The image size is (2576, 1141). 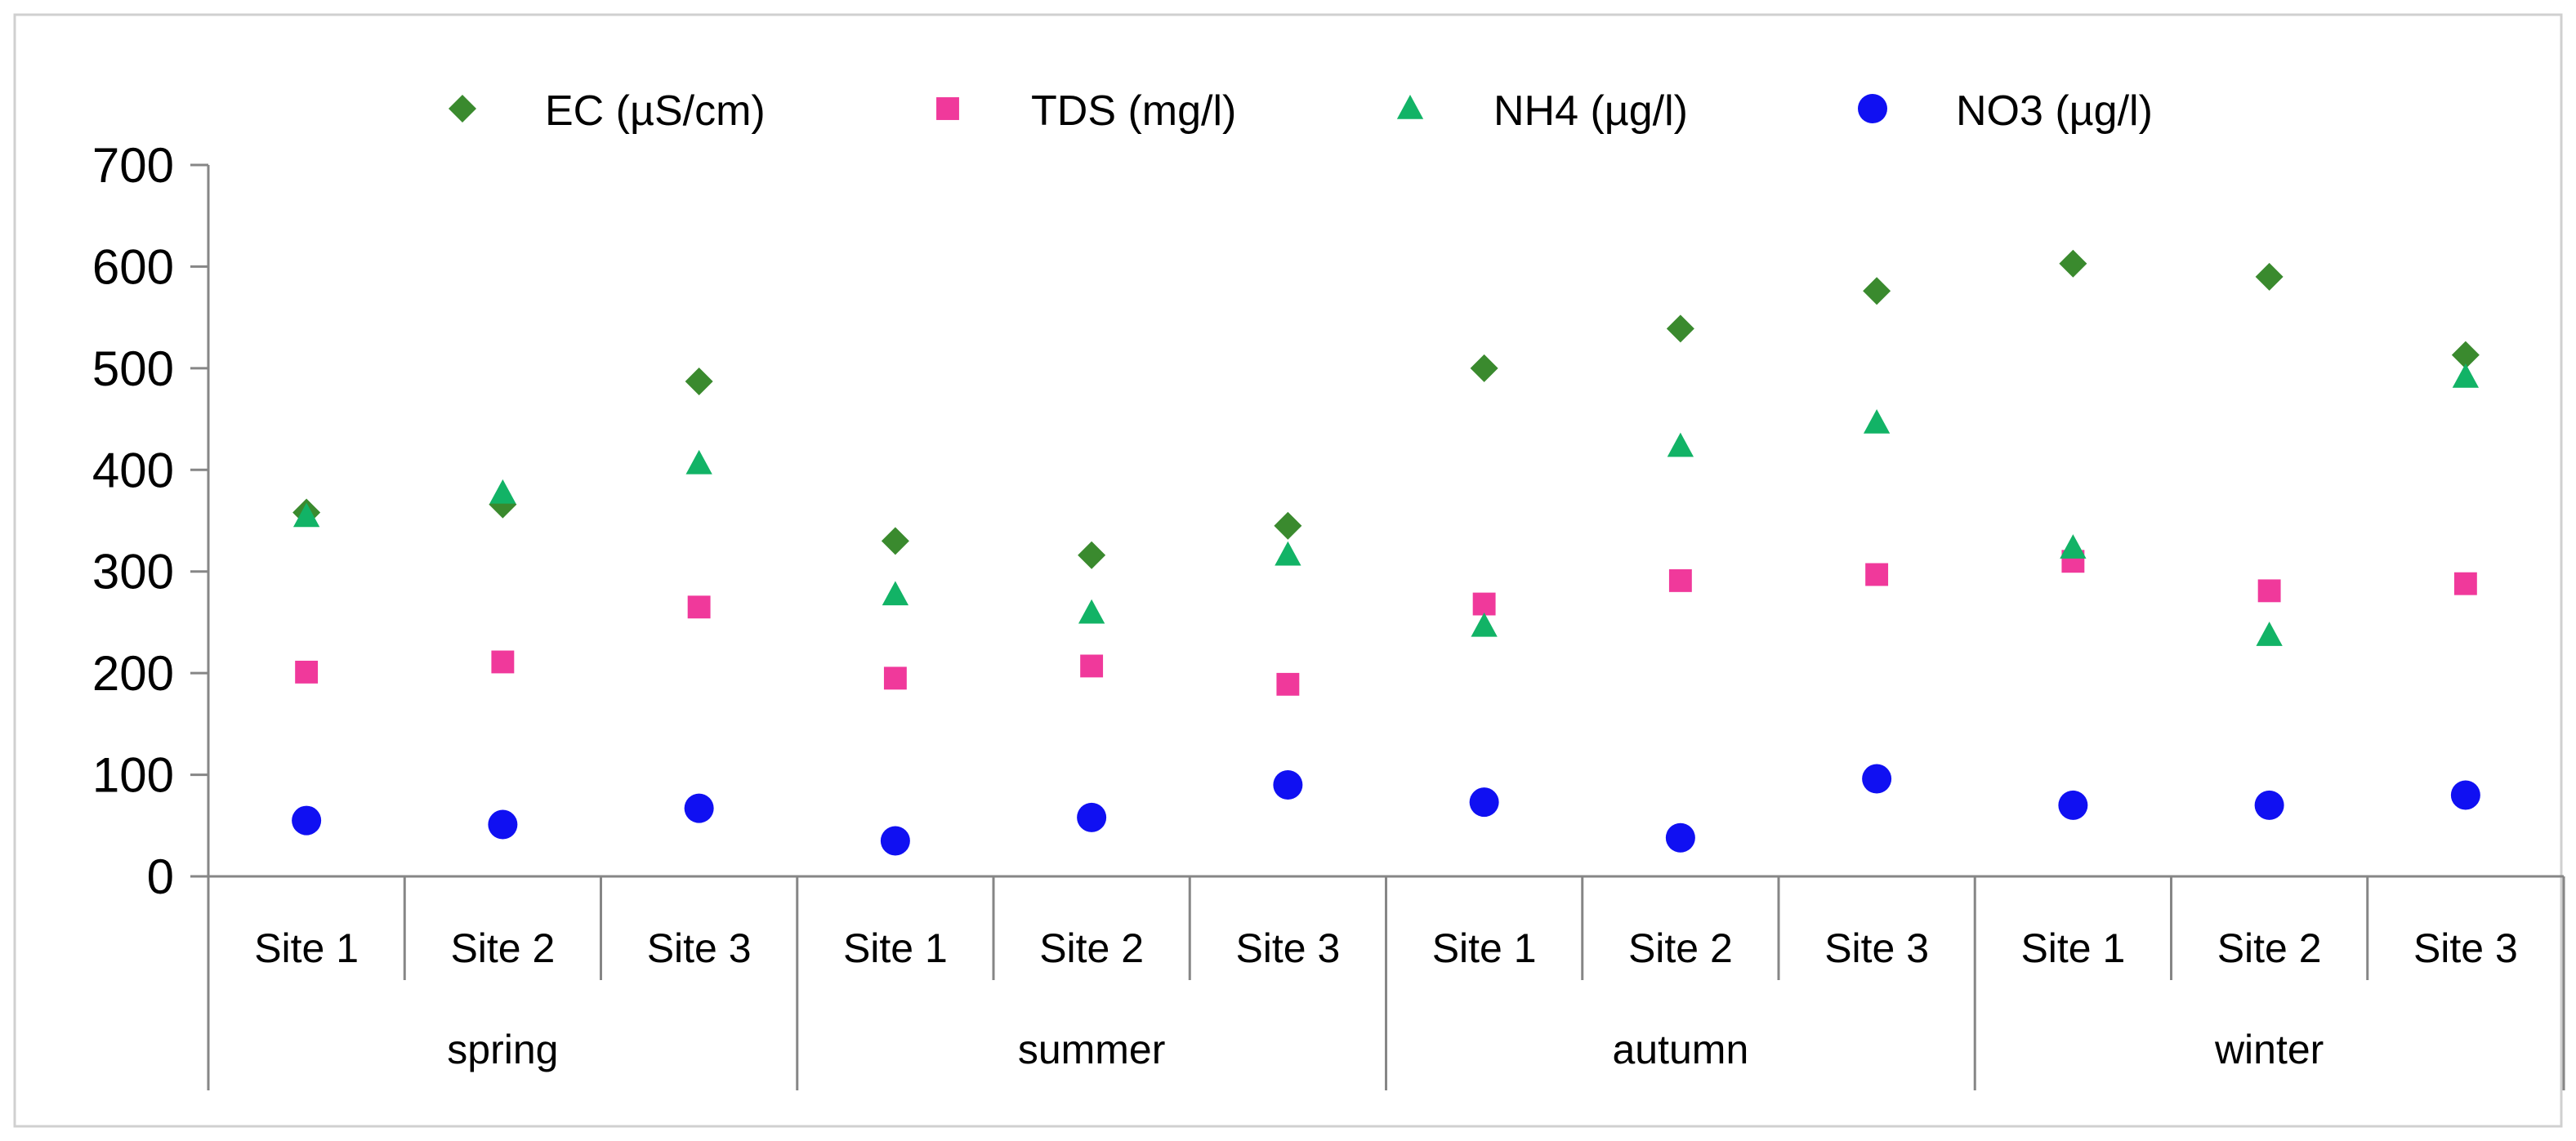 What do you see at coordinates (1873, 108) in the screenshot?
I see `legend-marker-no3-g-l` at bounding box center [1873, 108].